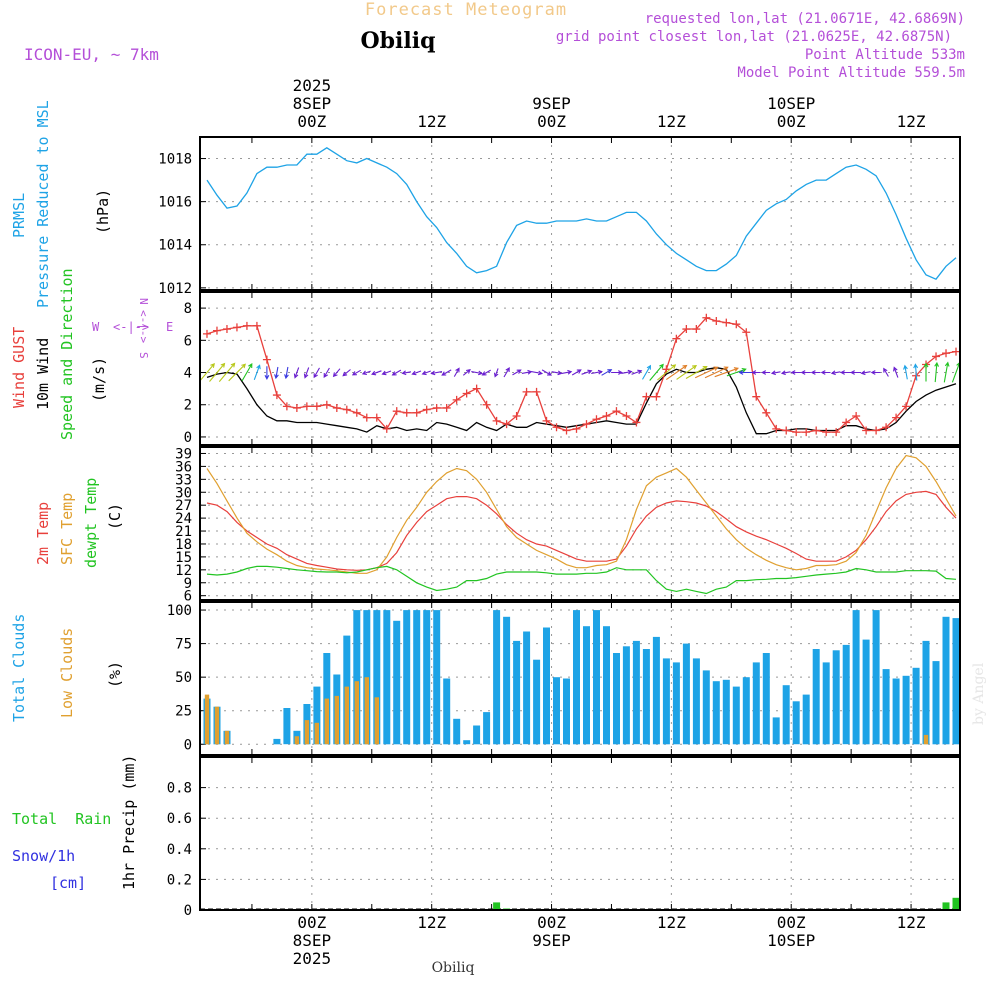 The image size is (1000, 1000). Describe the element at coordinates (183, 493) in the screenshot. I see `y-tick-label: 30` at that location.